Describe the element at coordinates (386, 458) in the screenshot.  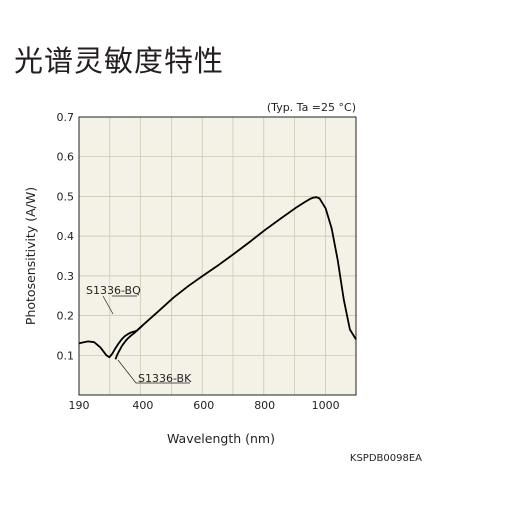
I see `document-code: KSPDB0098EA` at that location.